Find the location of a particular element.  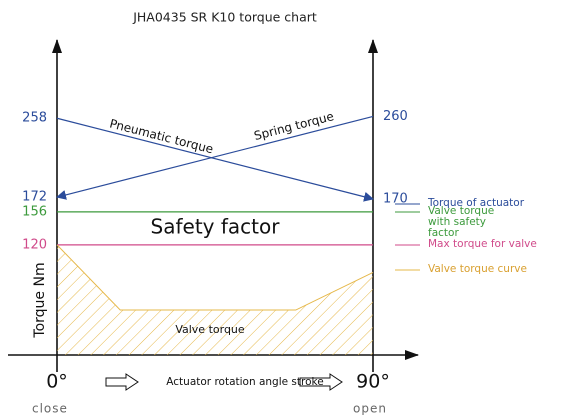

area is located at coordinates (215, 299).